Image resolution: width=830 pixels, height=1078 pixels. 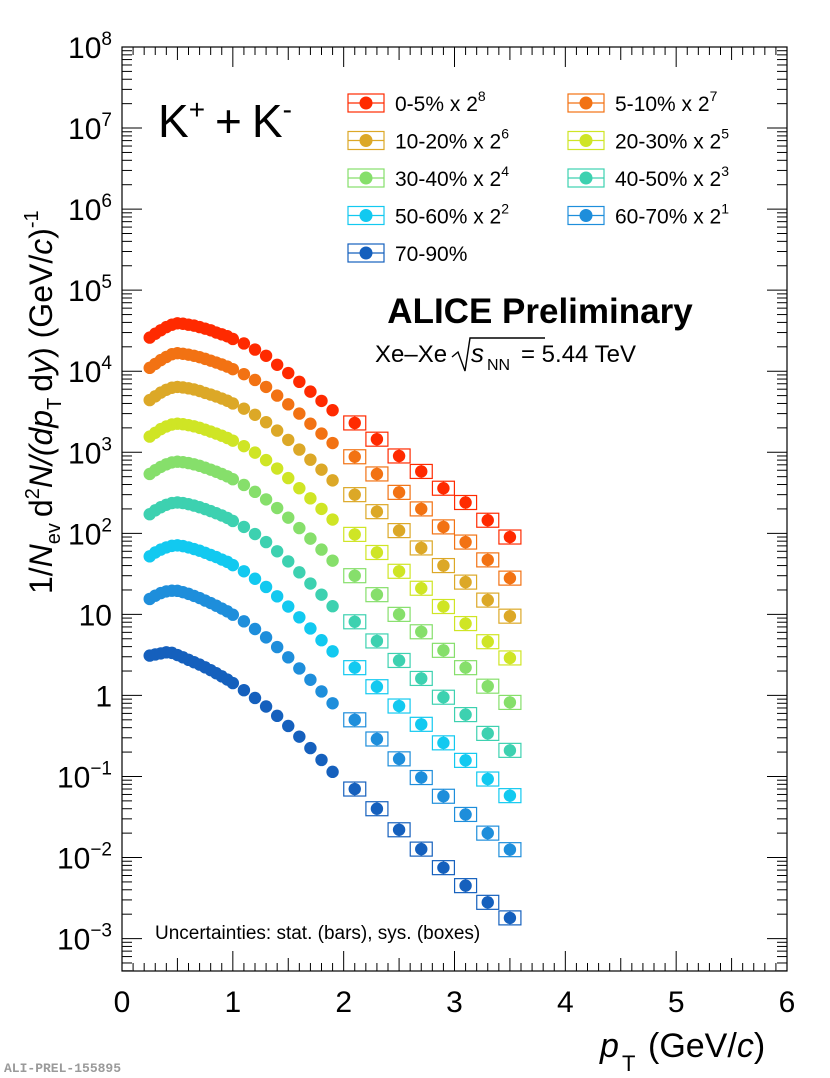 I want to click on legend-item: 50-60% x 22, so click(x=428, y=215).